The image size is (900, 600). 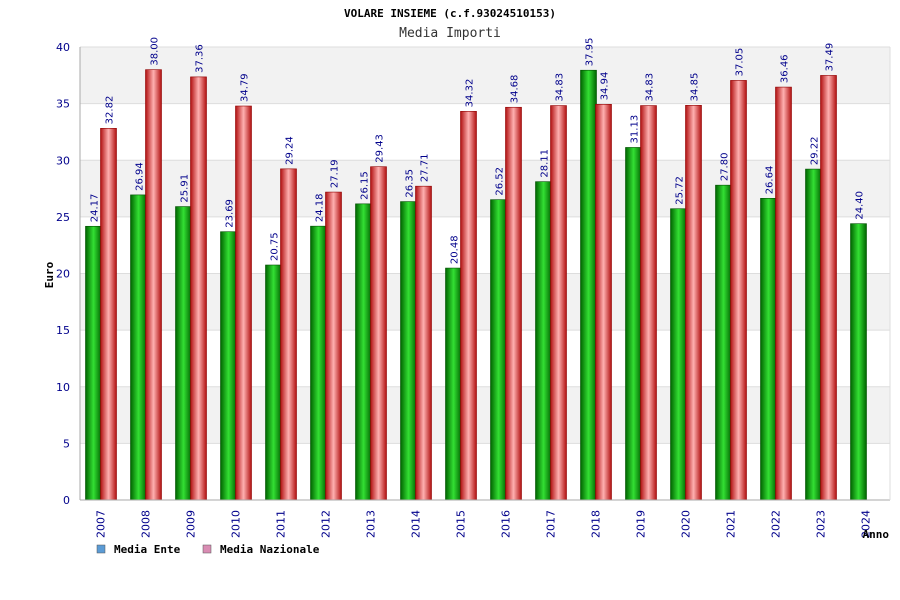 I want to click on x-tick-label: 2012, so click(x=326, y=524).